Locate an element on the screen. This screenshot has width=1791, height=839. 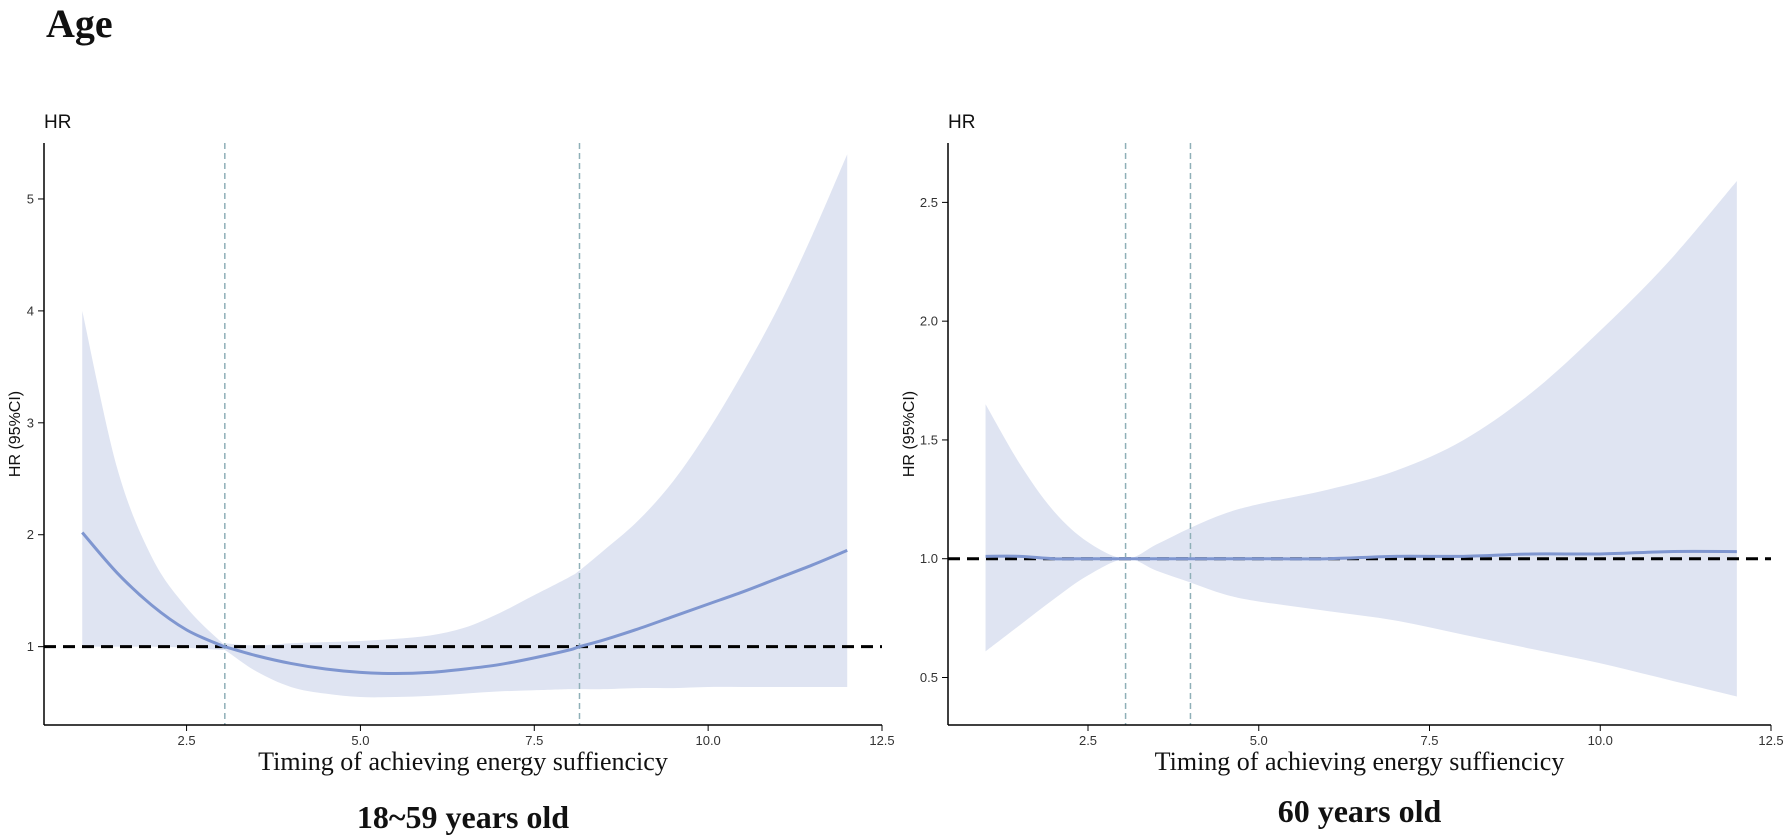
y-tick-label: 1.5 is located at coordinates (929, 439).